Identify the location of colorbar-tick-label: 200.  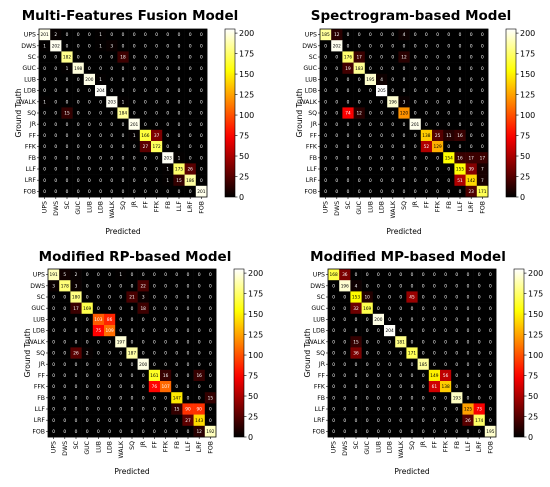
(255, 273).